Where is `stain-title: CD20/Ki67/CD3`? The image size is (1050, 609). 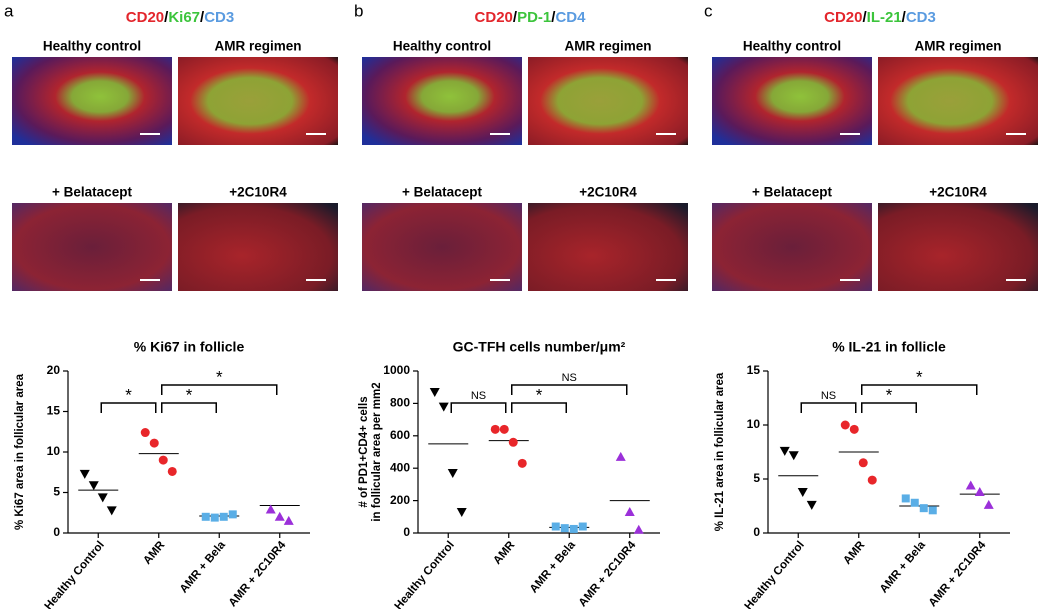
stain-title: CD20/Ki67/CD3 is located at coordinates (180, 17).